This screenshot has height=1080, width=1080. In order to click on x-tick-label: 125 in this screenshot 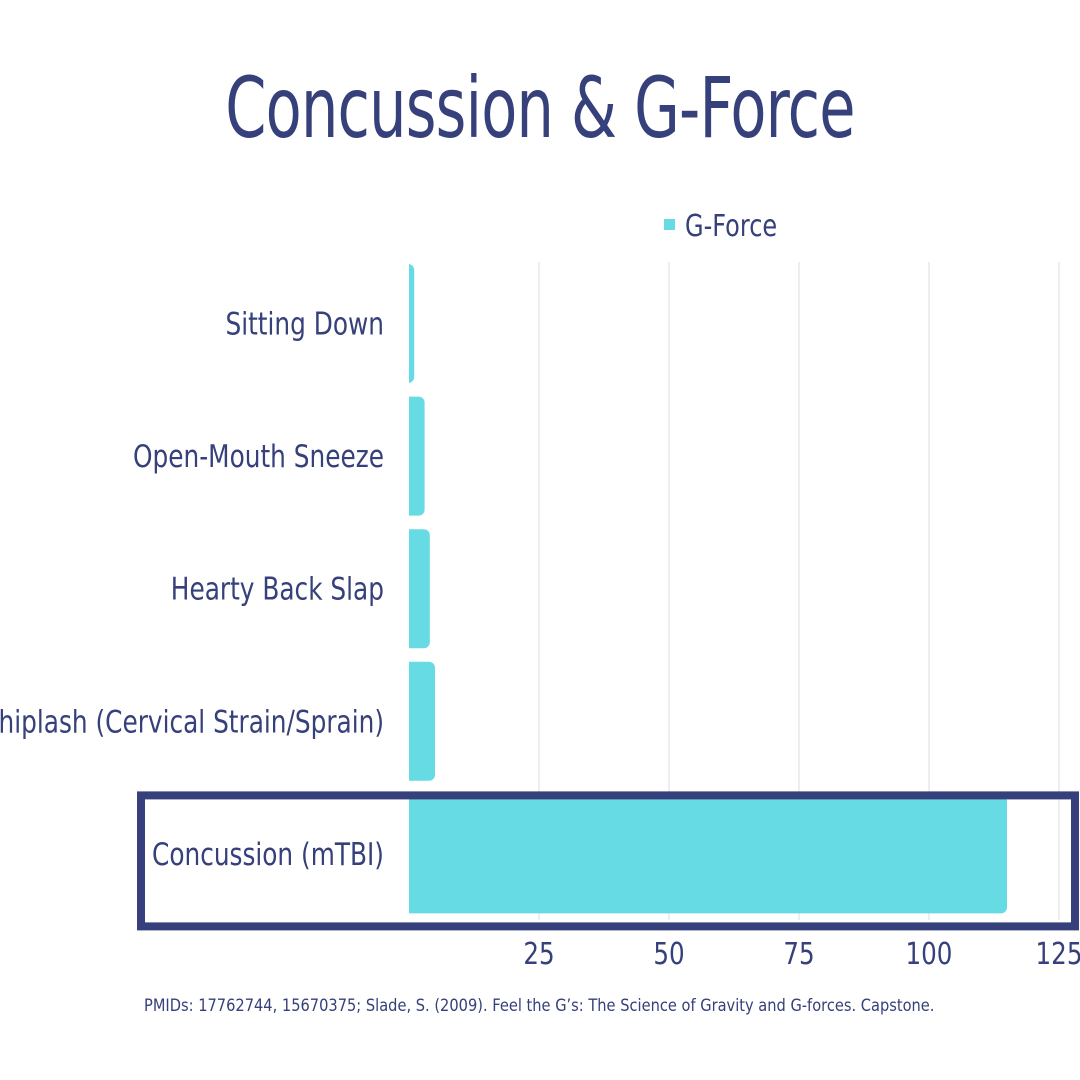, I will do `click(1058, 955)`.